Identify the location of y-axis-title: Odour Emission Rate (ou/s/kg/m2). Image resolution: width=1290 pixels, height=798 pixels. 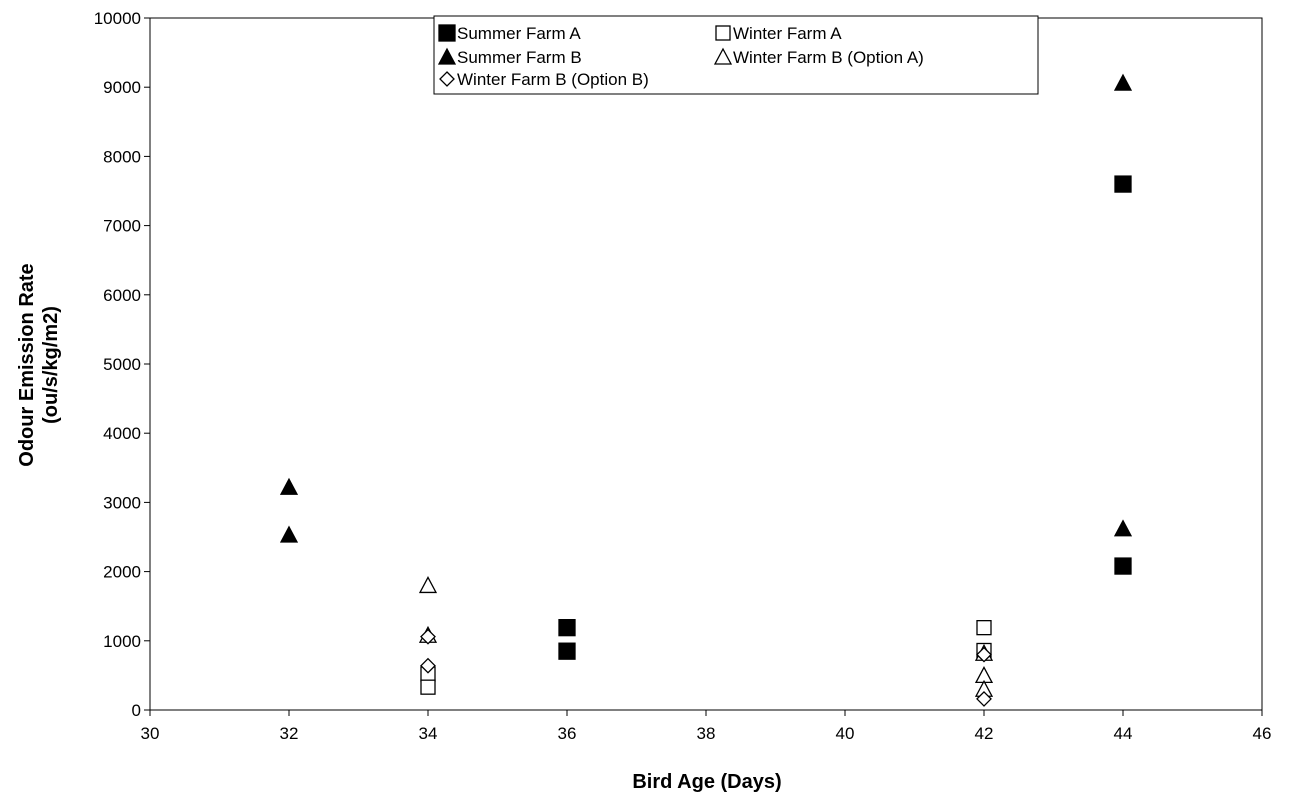
(39, 364).